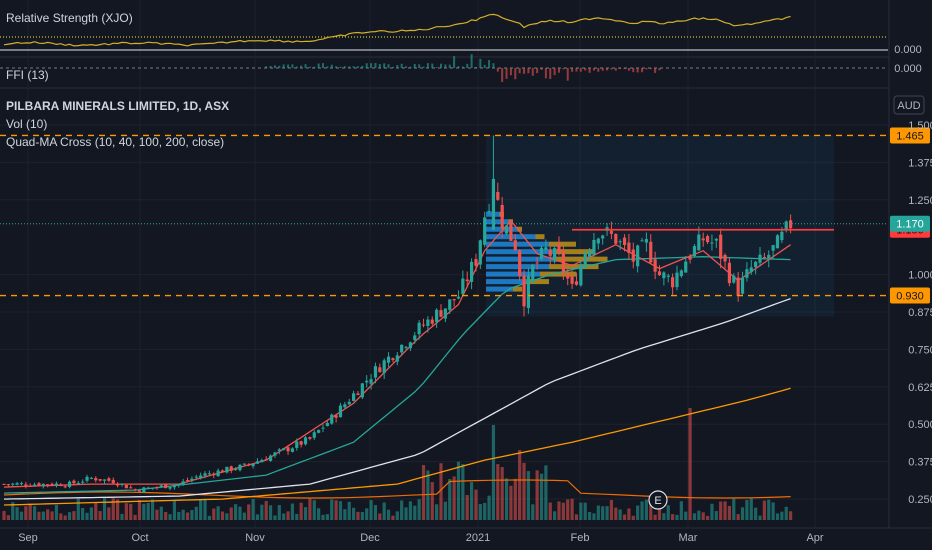 The height and width of the screenshot is (550, 932). I want to click on last-price-badge, so click(910, 223).